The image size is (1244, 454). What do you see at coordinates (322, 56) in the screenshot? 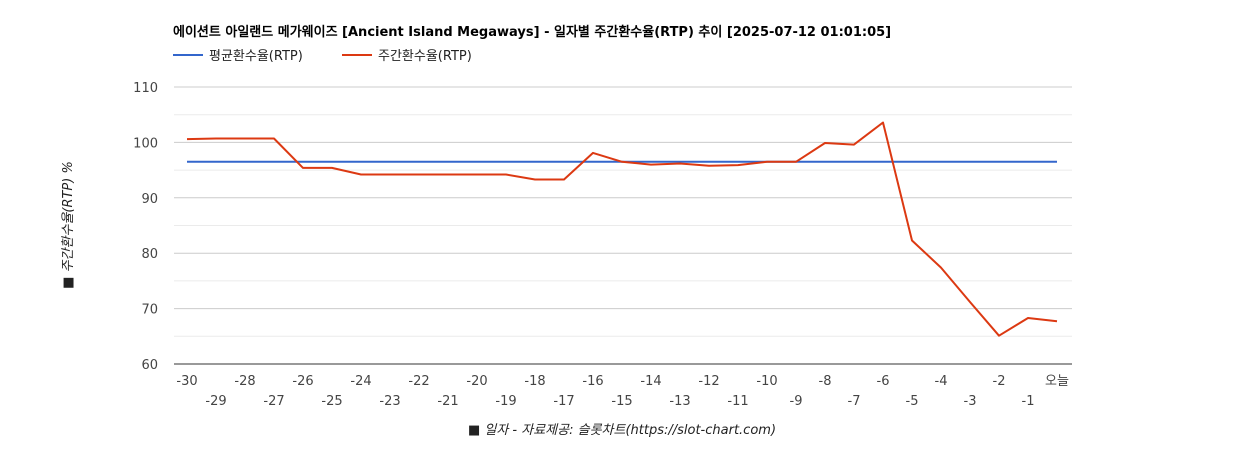
I see `legend: 평균환수율(RTP) 주간환수율(RTP)` at bounding box center [322, 56].